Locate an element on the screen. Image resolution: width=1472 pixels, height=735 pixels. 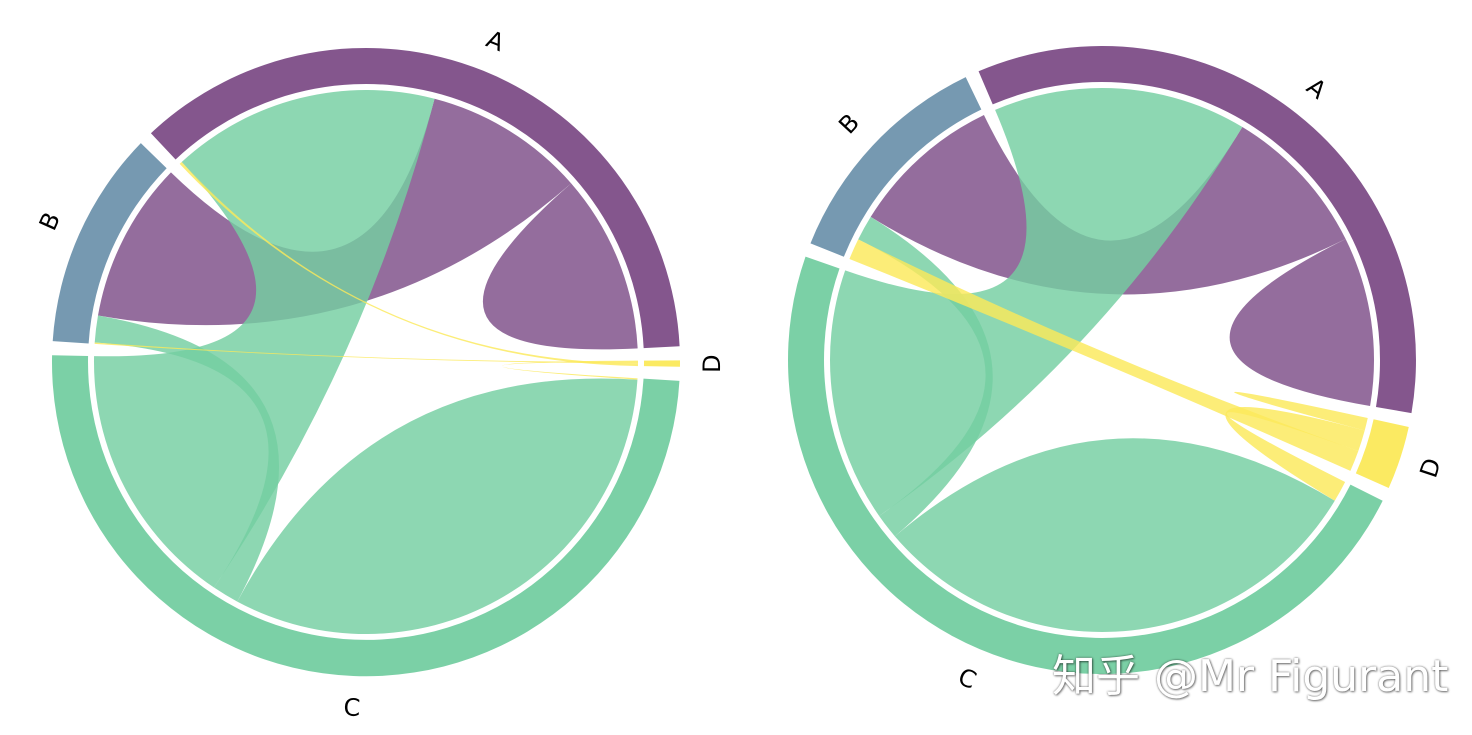
ribbon-D-D is located at coordinates (1301, 411).